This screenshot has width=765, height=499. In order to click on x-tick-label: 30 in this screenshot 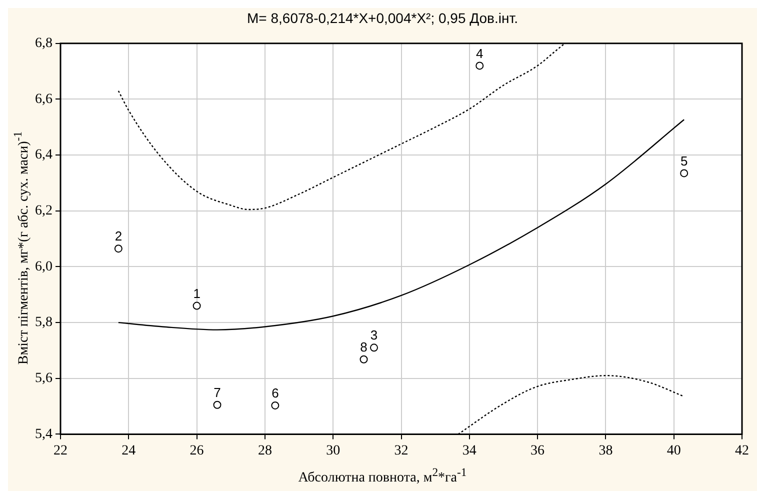, I will do `click(333, 450)`.